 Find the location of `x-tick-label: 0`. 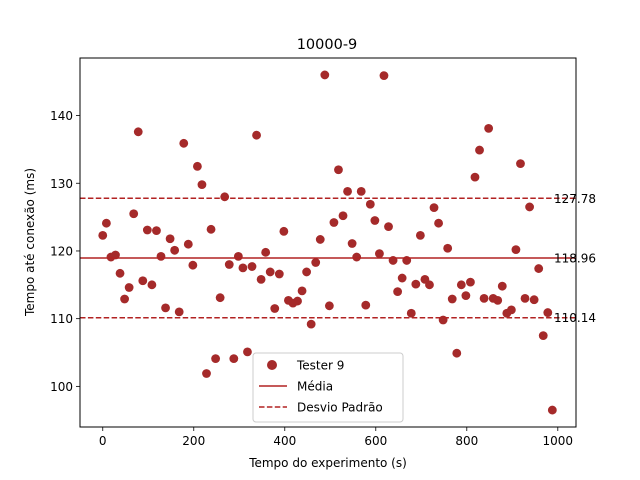

x-tick-label: 0 is located at coordinates (103, 441).